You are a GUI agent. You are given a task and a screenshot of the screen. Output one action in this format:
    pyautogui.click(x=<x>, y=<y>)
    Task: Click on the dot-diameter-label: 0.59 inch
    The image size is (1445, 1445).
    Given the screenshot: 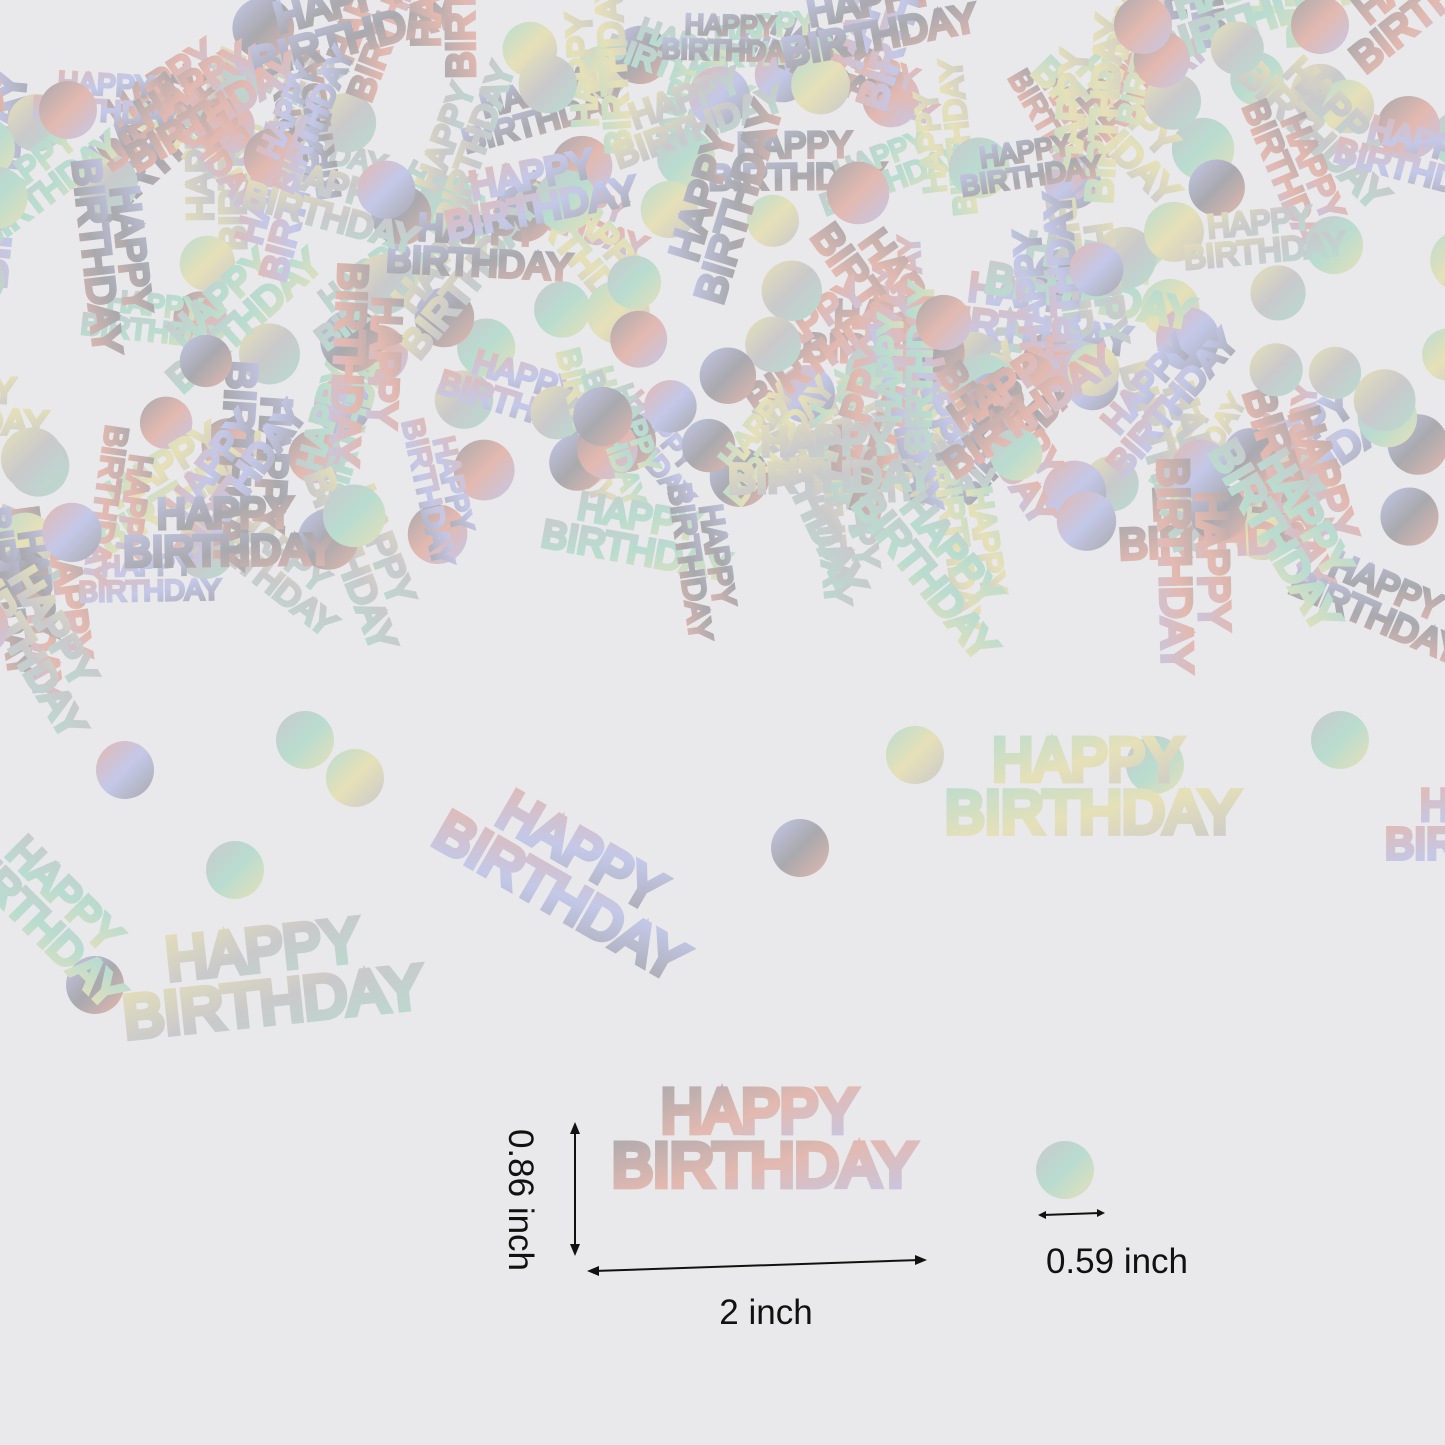 What is the action you would take?
    pyautogui.click(x=1117, y=1261)
    